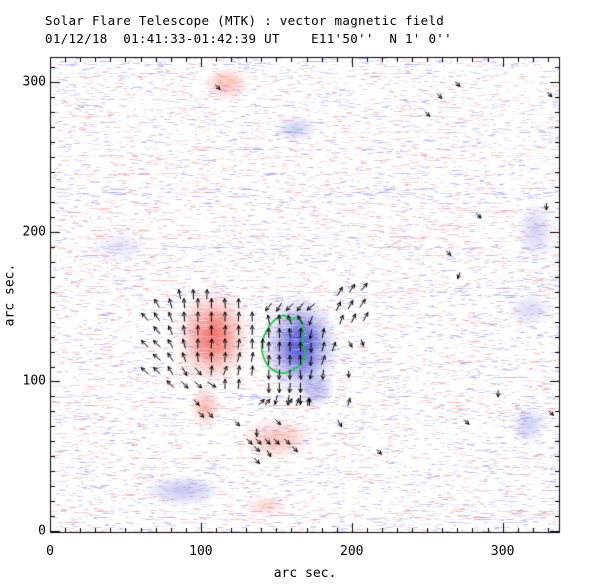 This screenshot has height=585, width=612. What do you see at coordinates (352, 551) in the screenshot?
I see `x-tick-label: 200` at bounding box center [352, 551].